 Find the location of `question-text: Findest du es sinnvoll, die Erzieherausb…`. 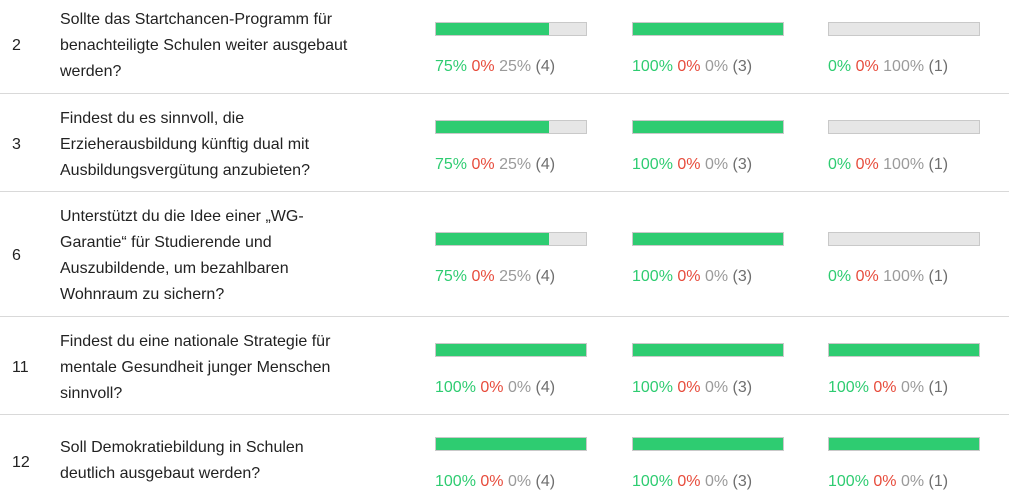

question-text: Findest du es sinnvoll, die Erzieherausb… is located at coordinates (185, 144).